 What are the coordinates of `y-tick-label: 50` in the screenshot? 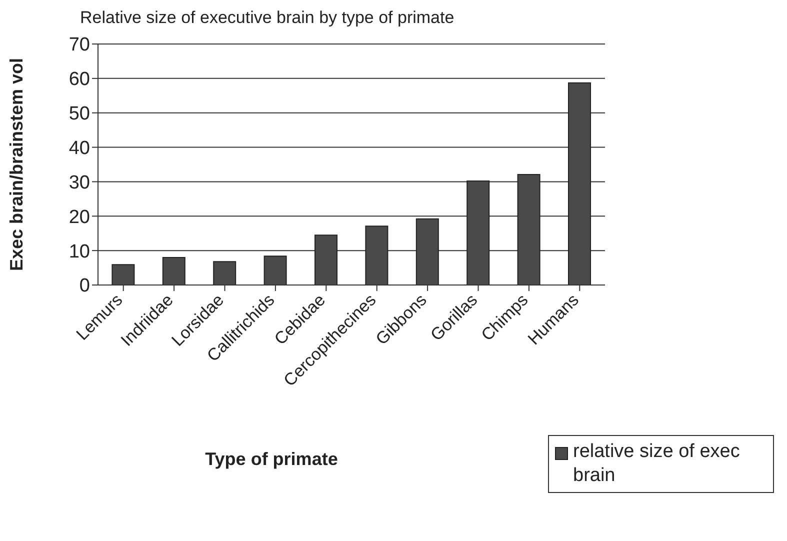 It's located at (79, 114).